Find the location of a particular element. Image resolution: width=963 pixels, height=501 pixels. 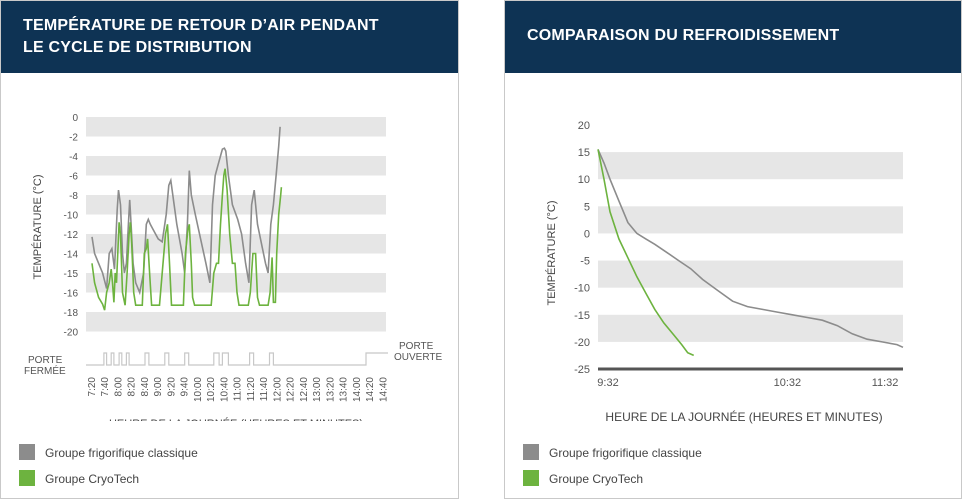

x-tick-label: 7:40 is located at coordinates (105, 387).